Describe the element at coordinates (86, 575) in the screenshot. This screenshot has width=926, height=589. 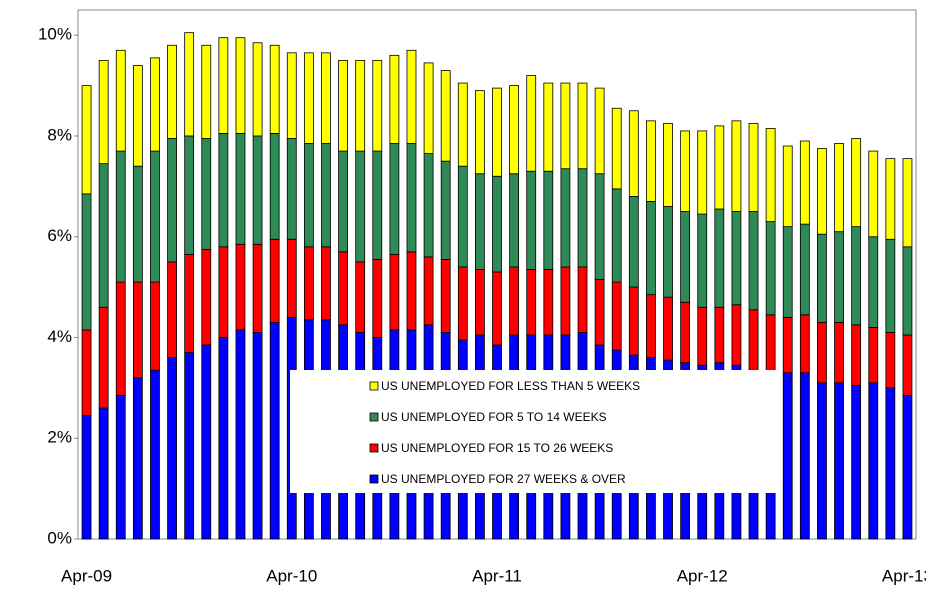
I see `x-tick-label: Apr-09` at that location.